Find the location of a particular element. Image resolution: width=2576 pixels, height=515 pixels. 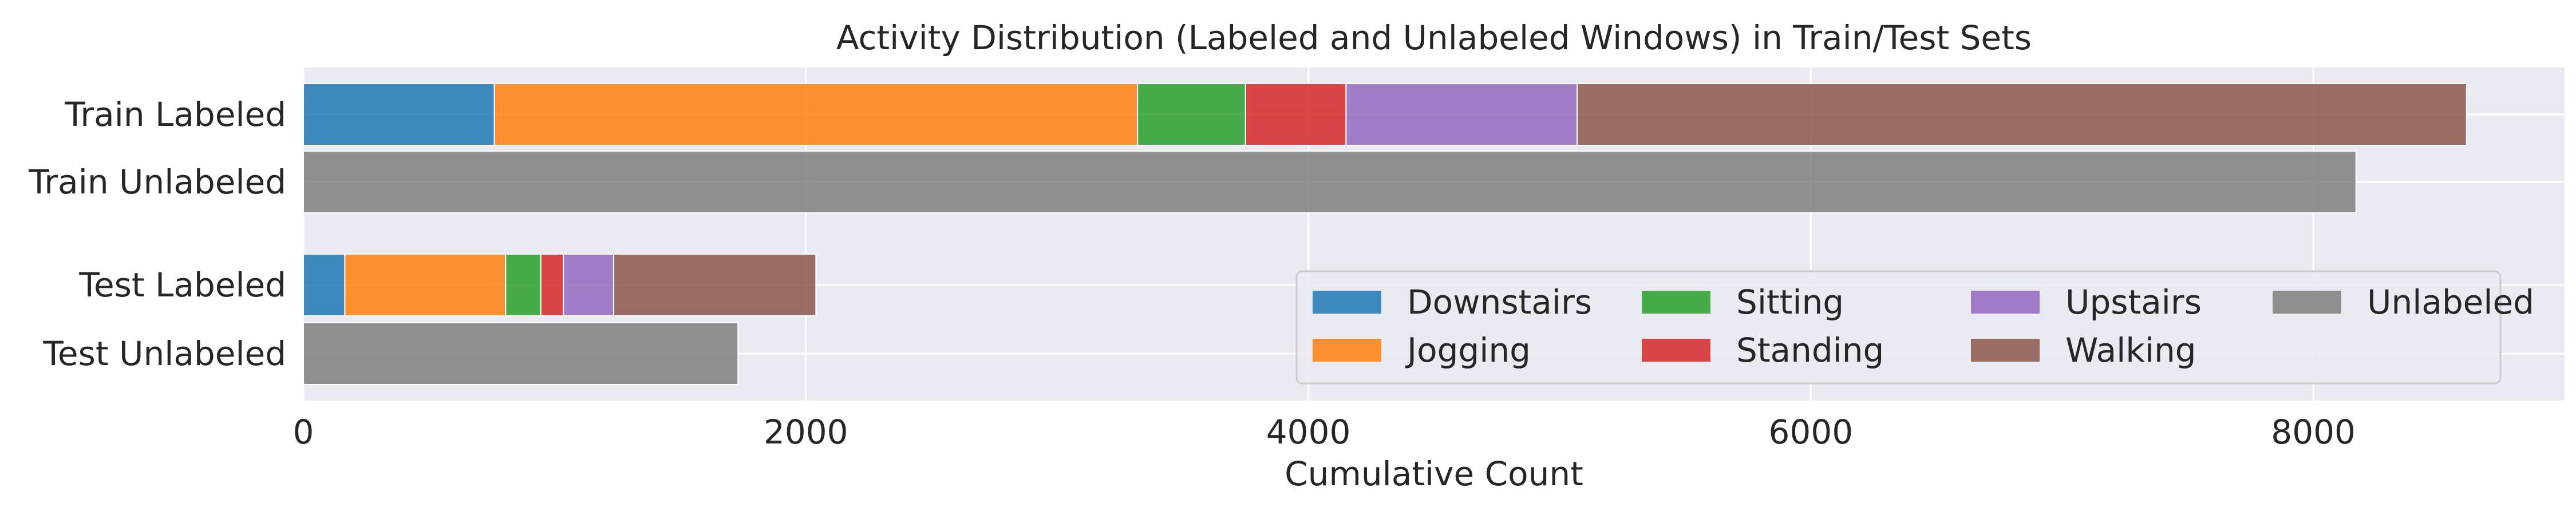

bar-train-labeled-jogging is located at coordinates (816, 114).